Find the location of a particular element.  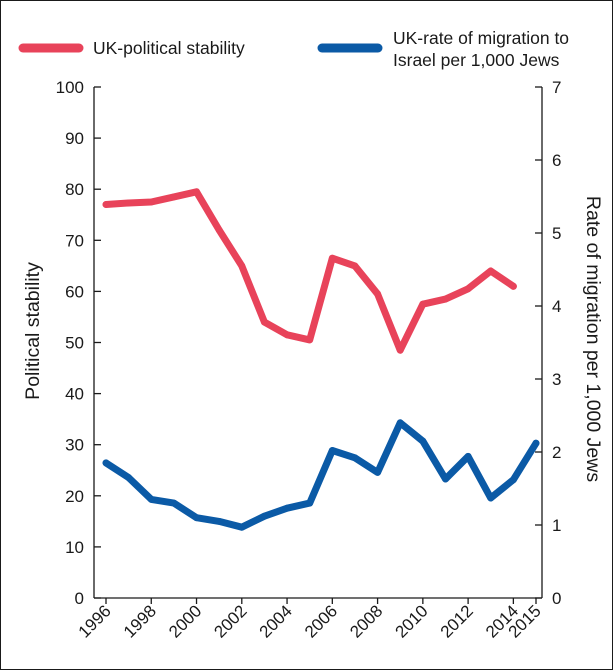

y-left-tick-label: 70 is located at coordinates (74, 240).